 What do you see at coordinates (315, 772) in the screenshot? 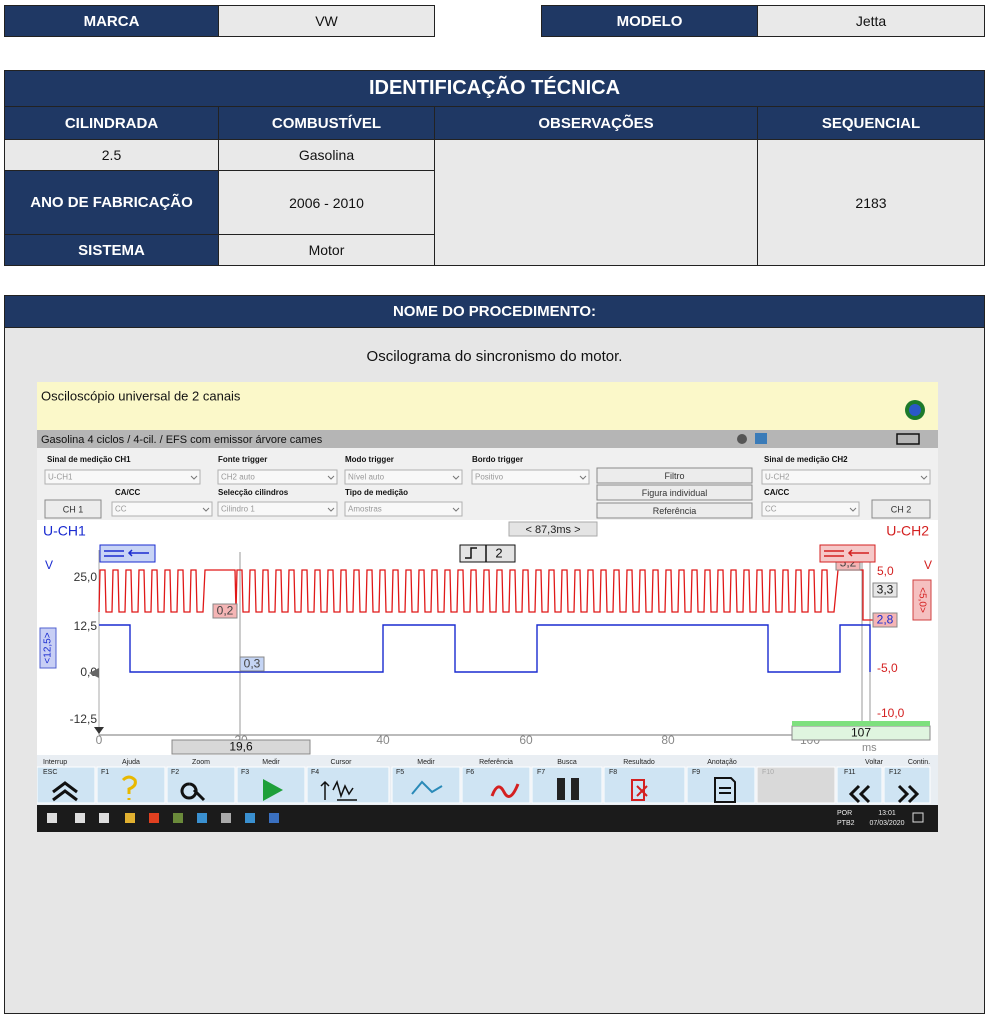
I see `toolbar-key: F4` at bounding box center [315, 772].